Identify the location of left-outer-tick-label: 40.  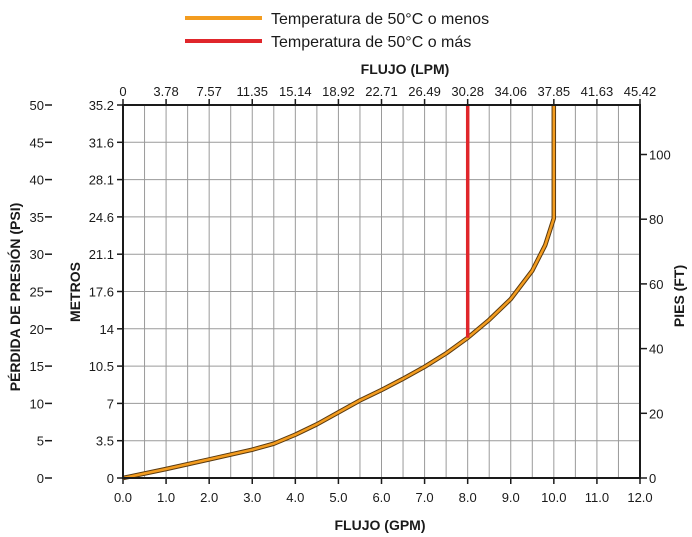
(37, 180).